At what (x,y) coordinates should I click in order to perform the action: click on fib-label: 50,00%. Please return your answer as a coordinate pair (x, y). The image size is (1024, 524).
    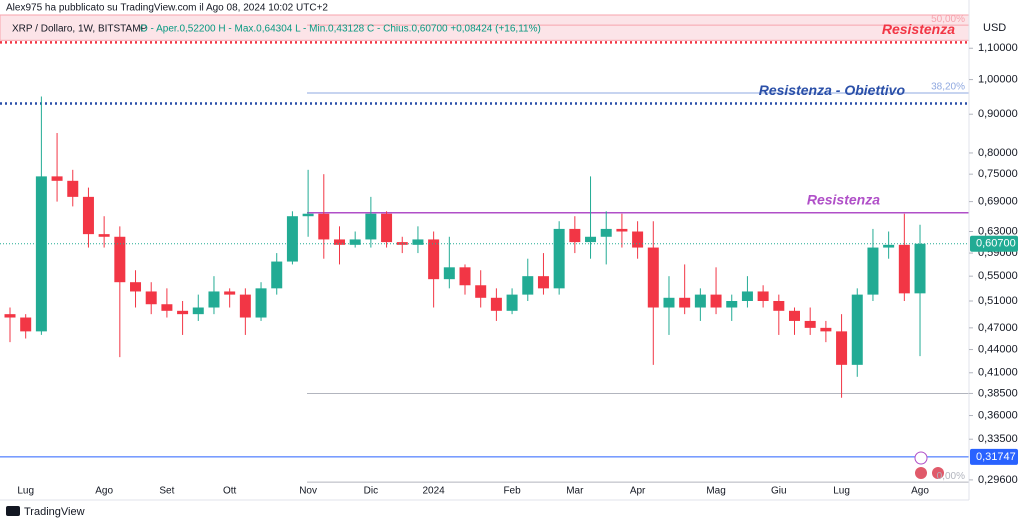
    Looking at the image, I should click on (948, 19).